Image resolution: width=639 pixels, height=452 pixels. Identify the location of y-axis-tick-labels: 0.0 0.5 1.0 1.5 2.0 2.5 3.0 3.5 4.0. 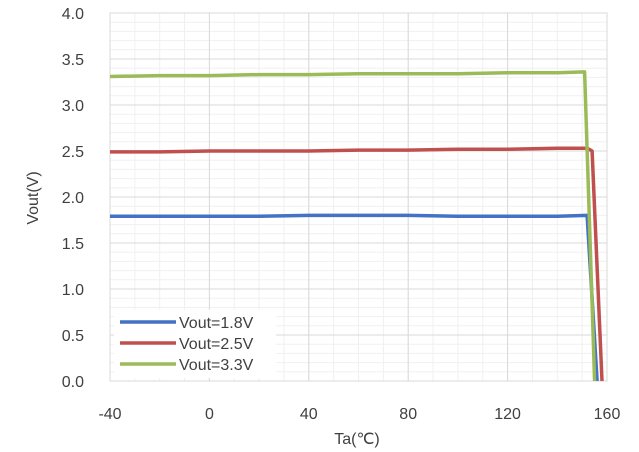
(73, 198).